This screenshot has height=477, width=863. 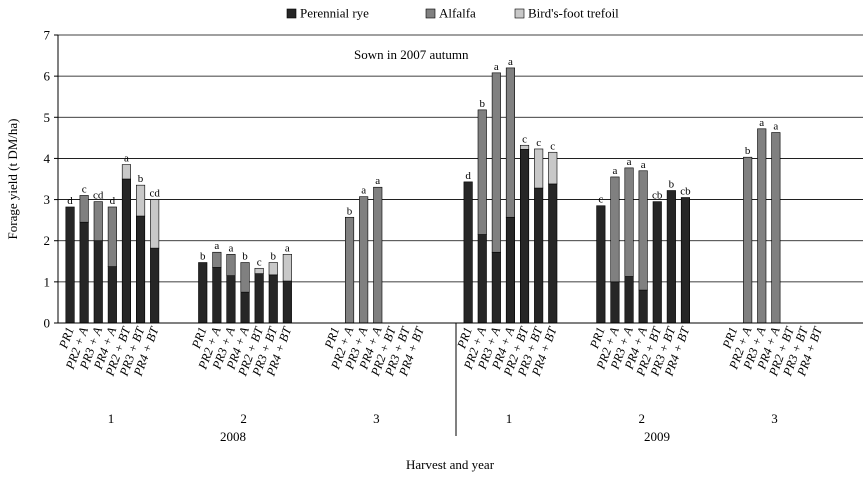 What do you see at coordinates (47, 35) in the screenshot?
I see `y-tick-label: 7` at bounding box center [47, 35].